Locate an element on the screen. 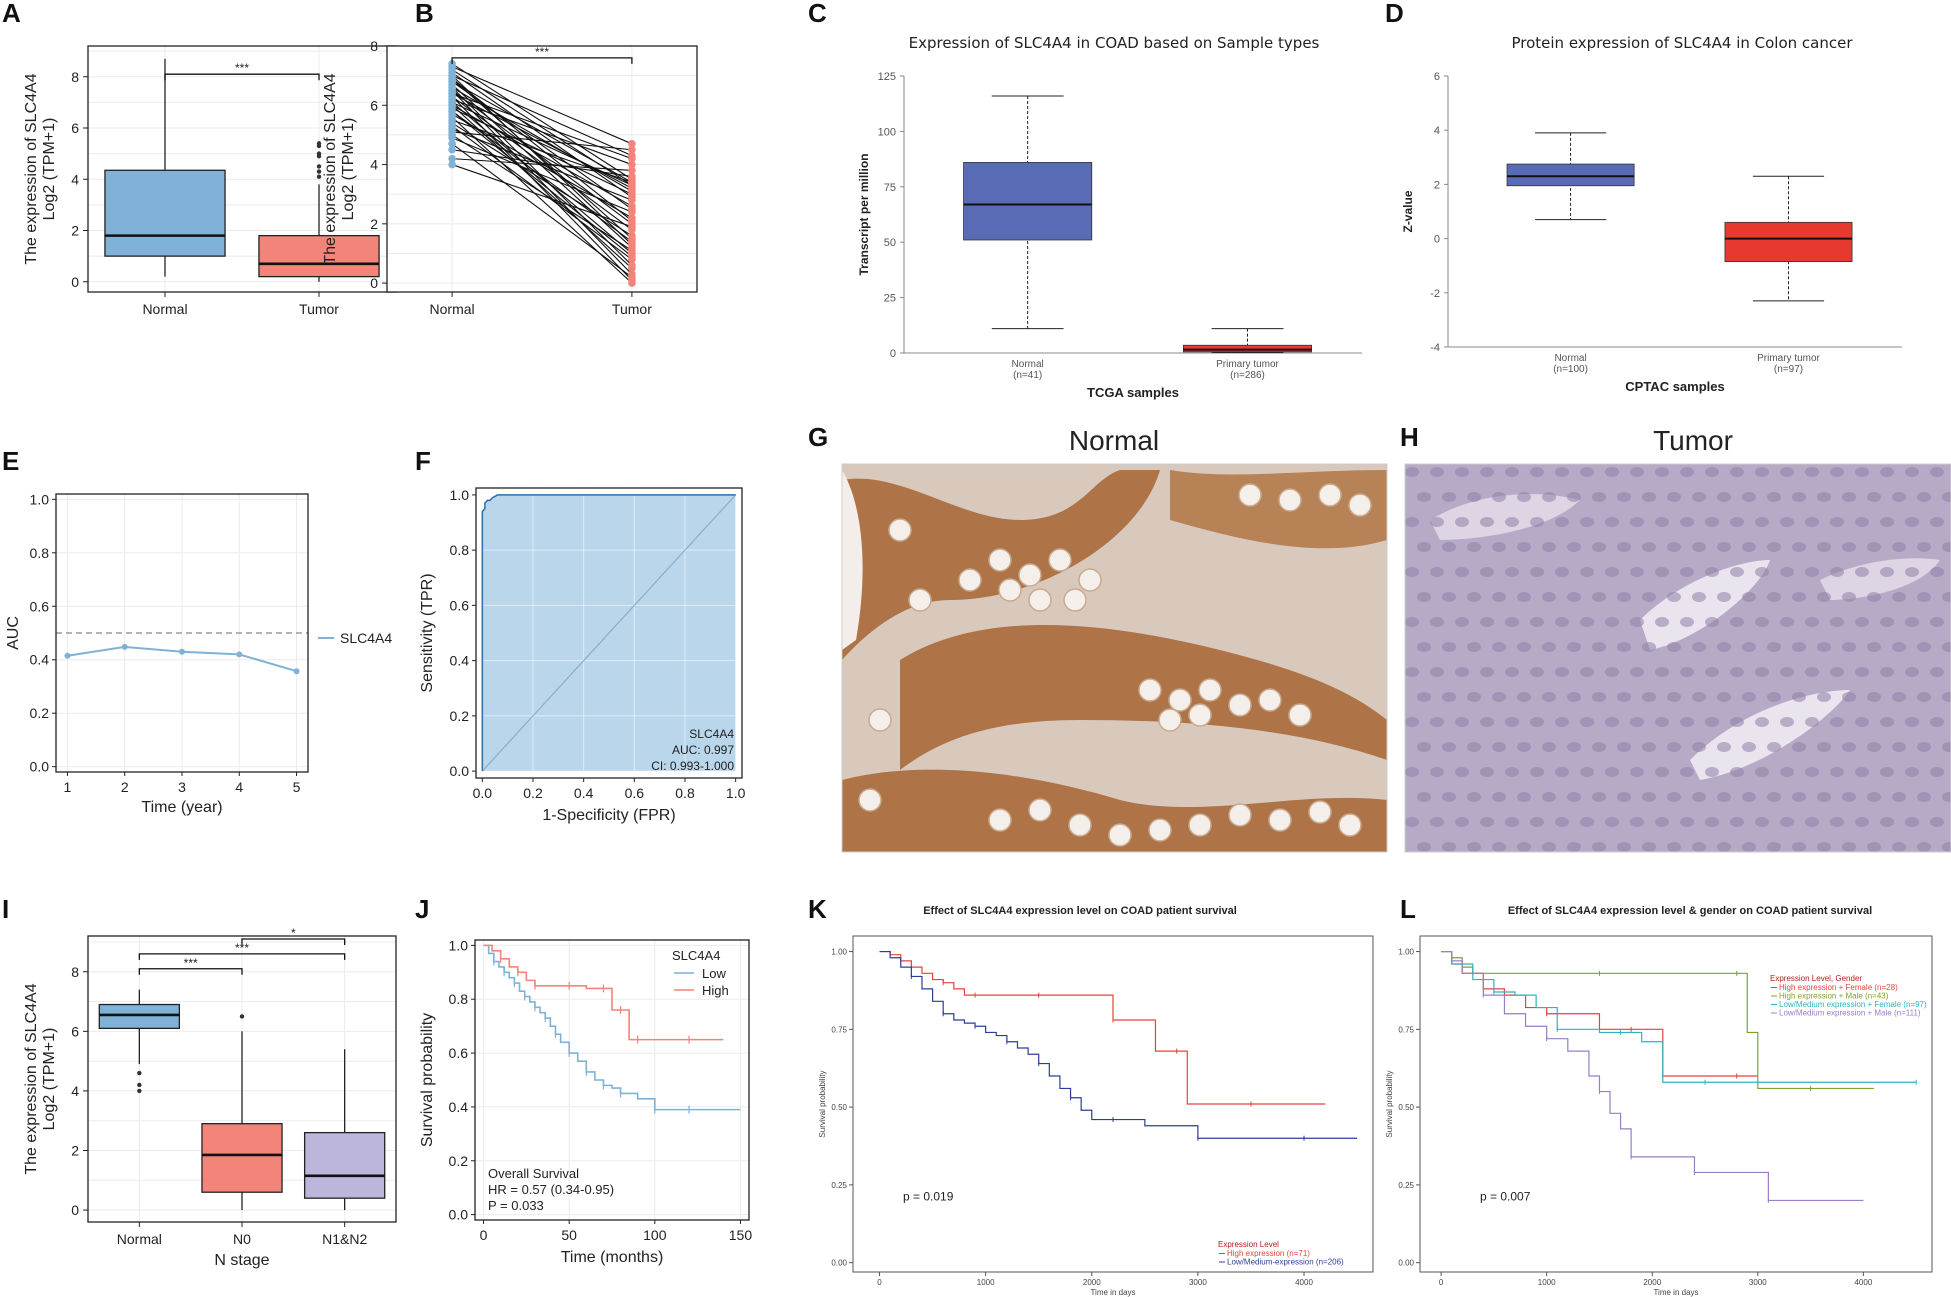 Image resolution: width=1951 pixels, height=1297 pixels. panel-letter-f: F is located at coordinates (423, 461).